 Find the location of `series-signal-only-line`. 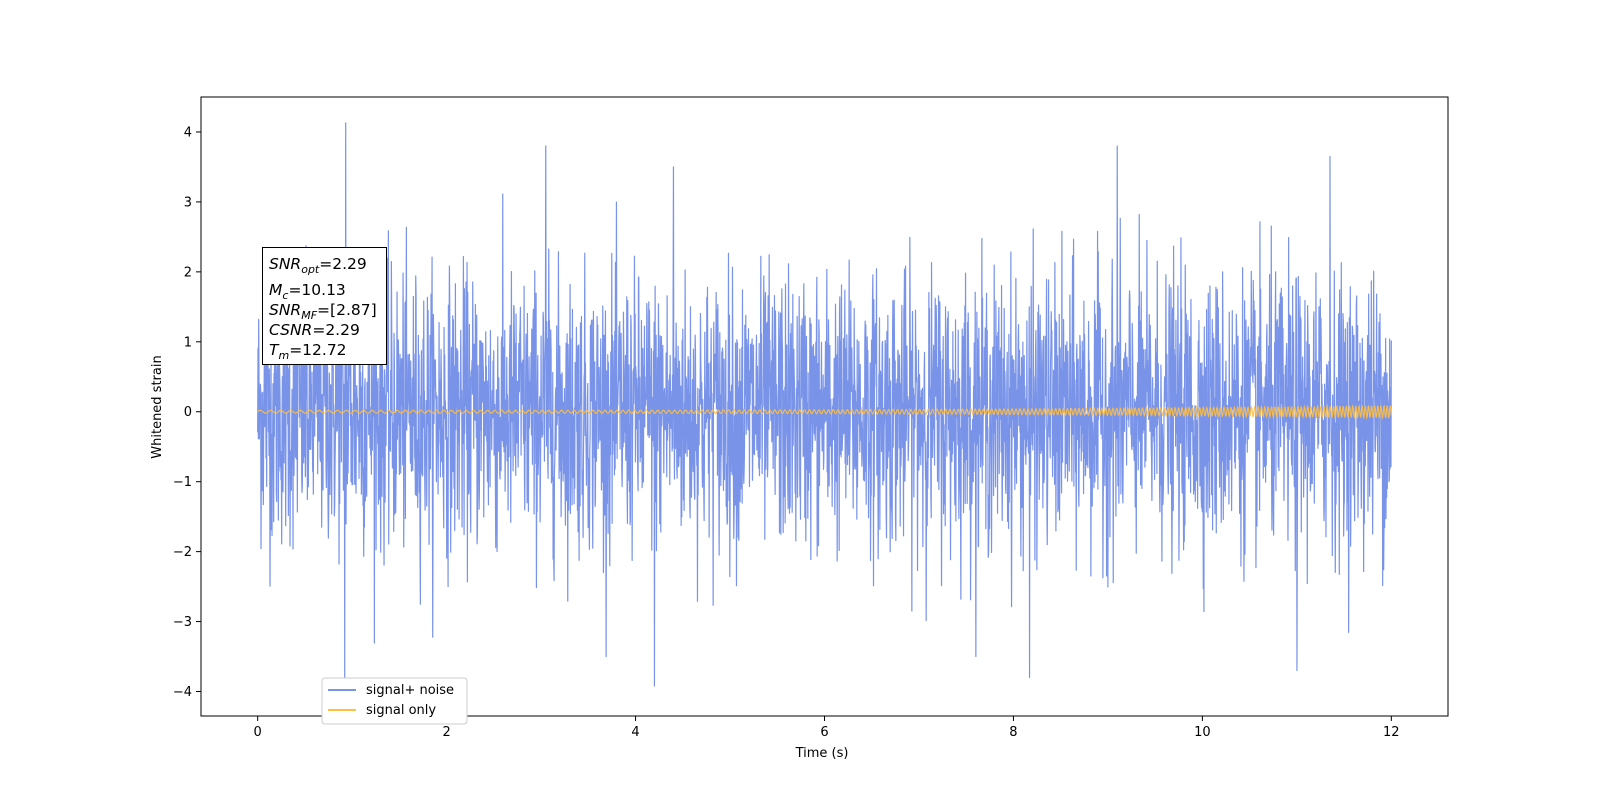

series-signal-only-line is located at coordinates (824, 412).